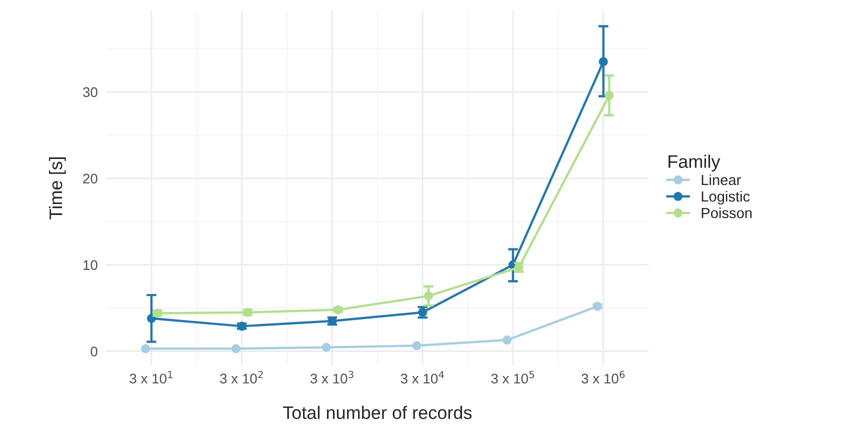  I want to click on legend-label: Poisson, so click(727, 212).